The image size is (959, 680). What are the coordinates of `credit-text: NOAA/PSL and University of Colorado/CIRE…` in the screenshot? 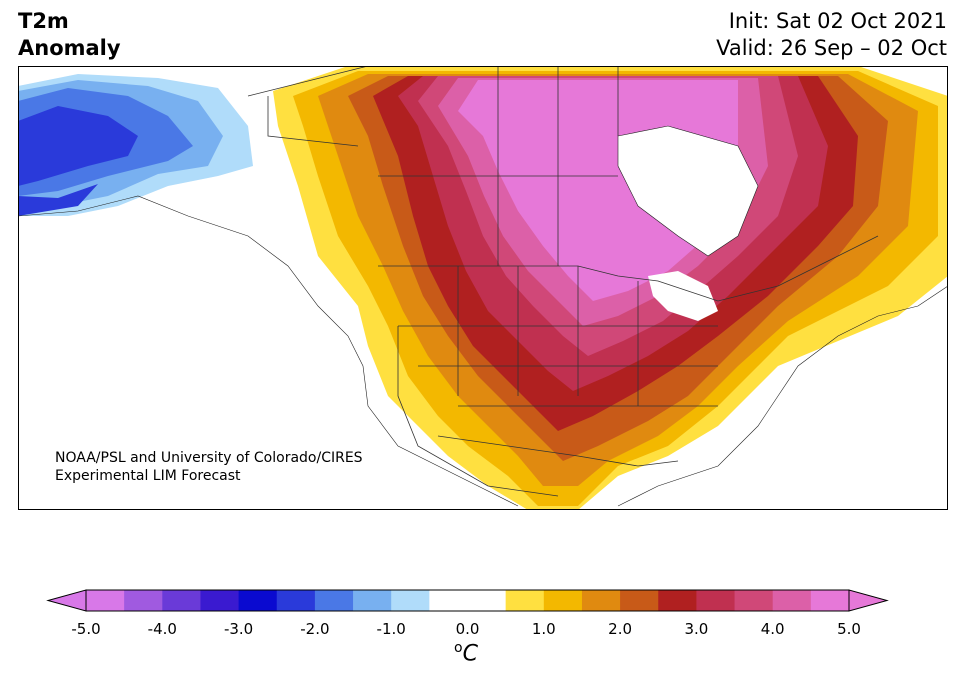 It's located at (209, 467).